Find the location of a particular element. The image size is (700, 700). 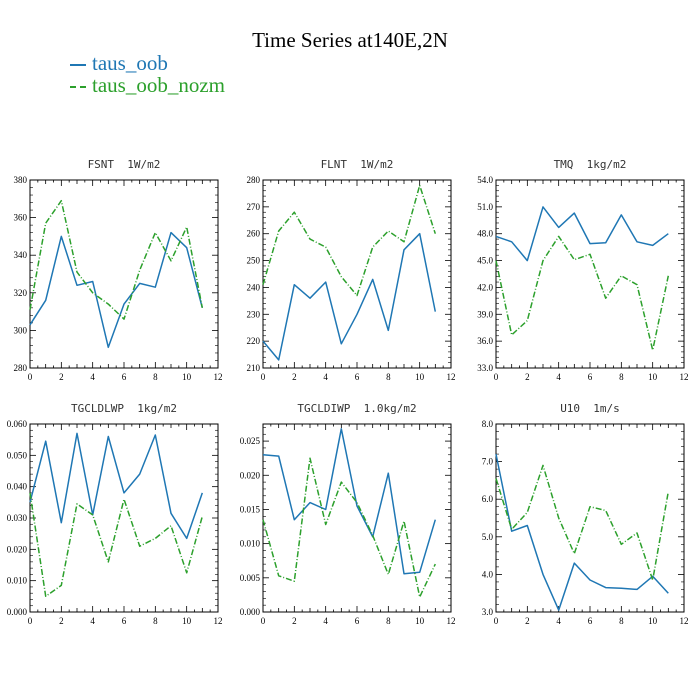

legend-item-oob: taus_oob is located at coordinates (119, 63).